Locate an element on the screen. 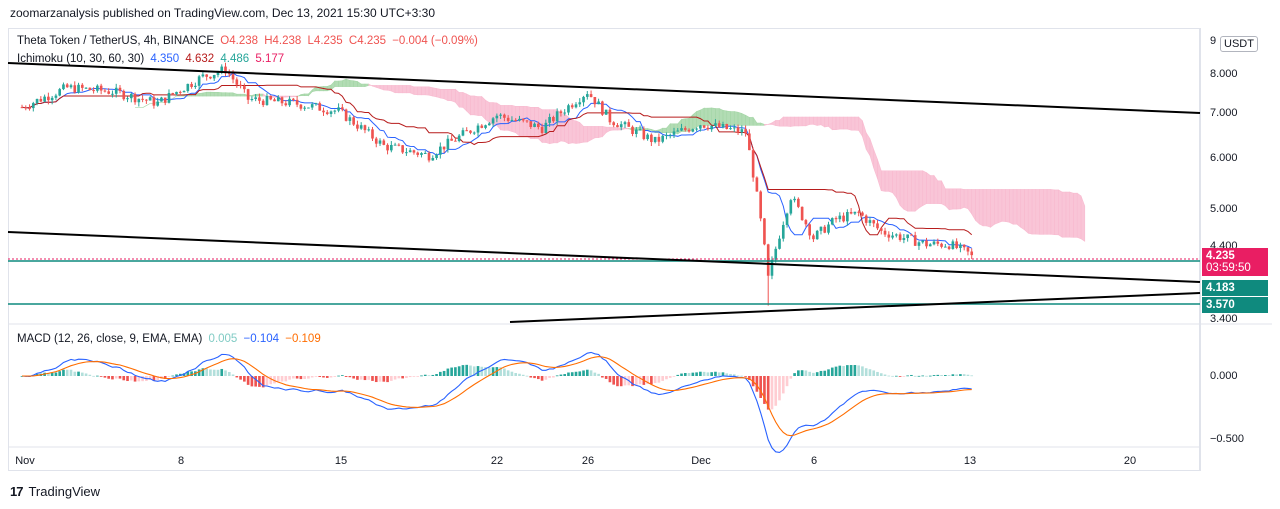  tenkan-value: 4.350 is located at coordinates (165, 59).